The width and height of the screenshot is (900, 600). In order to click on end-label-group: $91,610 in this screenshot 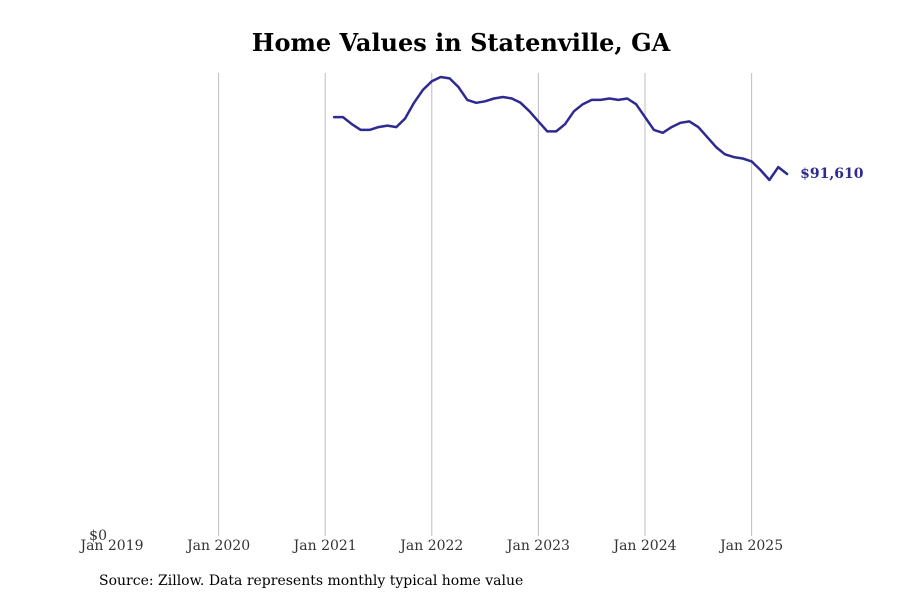, I will do `click(832, 174)`.